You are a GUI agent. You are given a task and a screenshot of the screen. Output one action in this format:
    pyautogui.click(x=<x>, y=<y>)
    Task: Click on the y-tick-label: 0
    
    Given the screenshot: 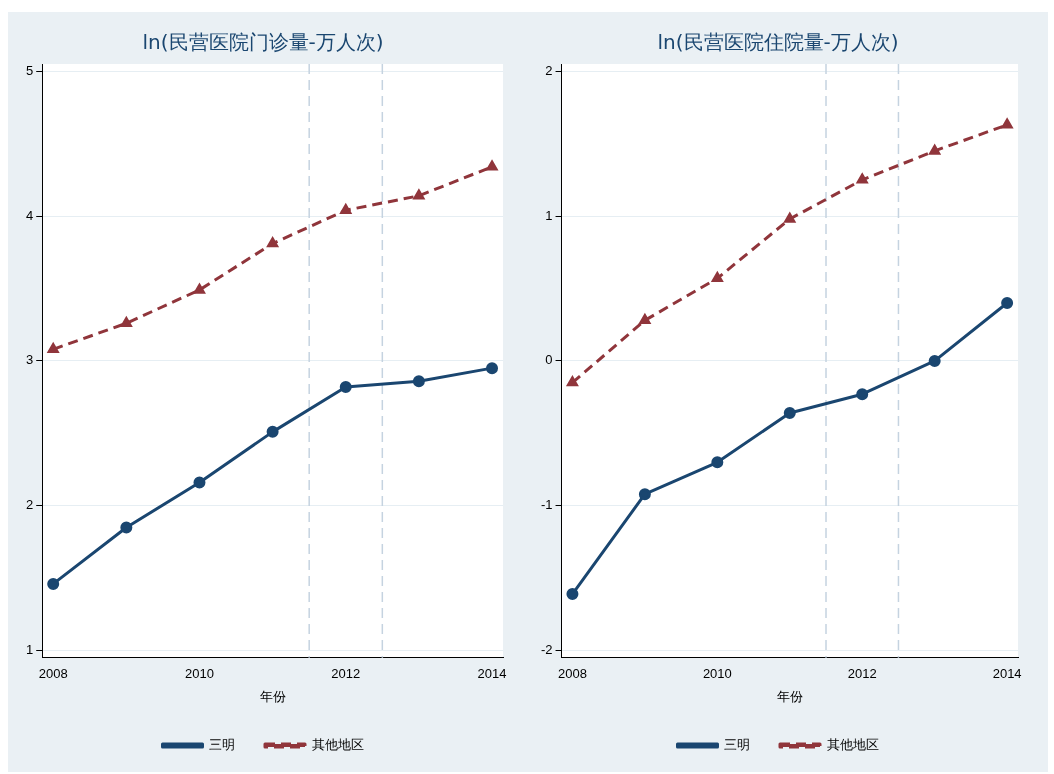 What is the action you would take?
    pyautogui.click(x=549, y=360)
    